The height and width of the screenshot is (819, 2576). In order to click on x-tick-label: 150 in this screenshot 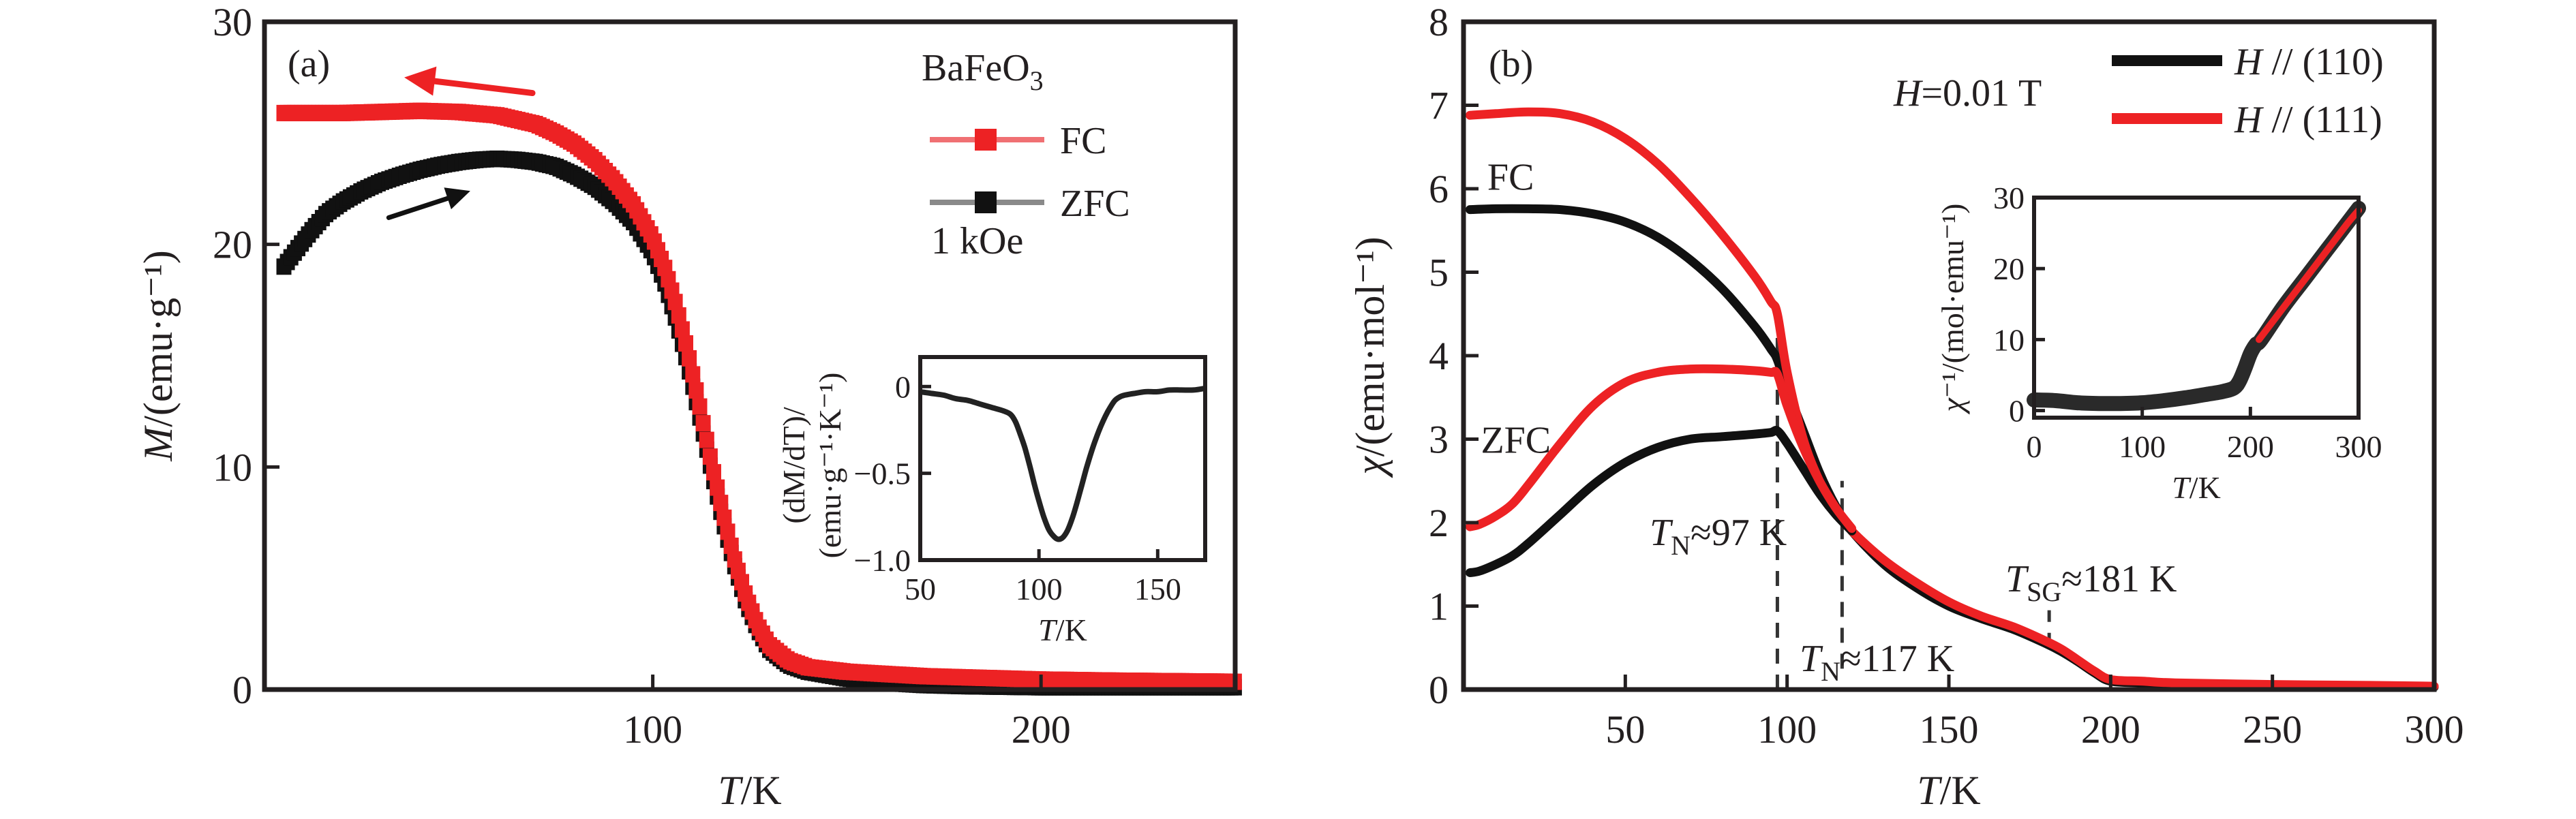, I will do `click(1949, 729)`.